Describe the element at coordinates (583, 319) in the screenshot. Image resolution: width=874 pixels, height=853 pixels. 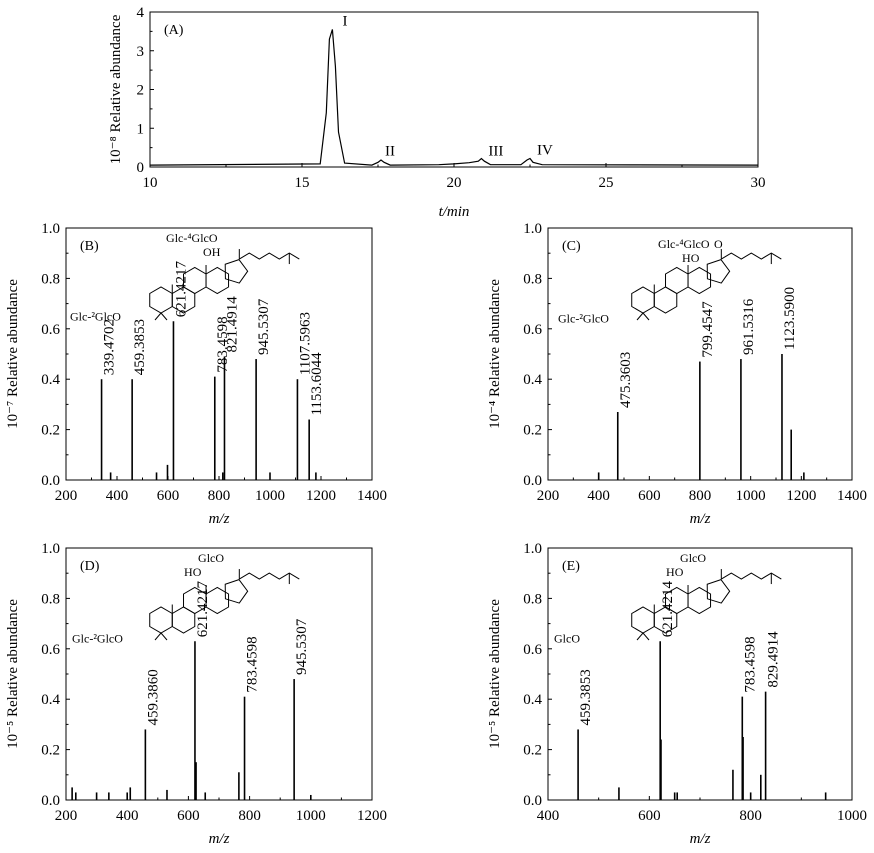
I see `structure-label: Glc-²GlcO` at that location.